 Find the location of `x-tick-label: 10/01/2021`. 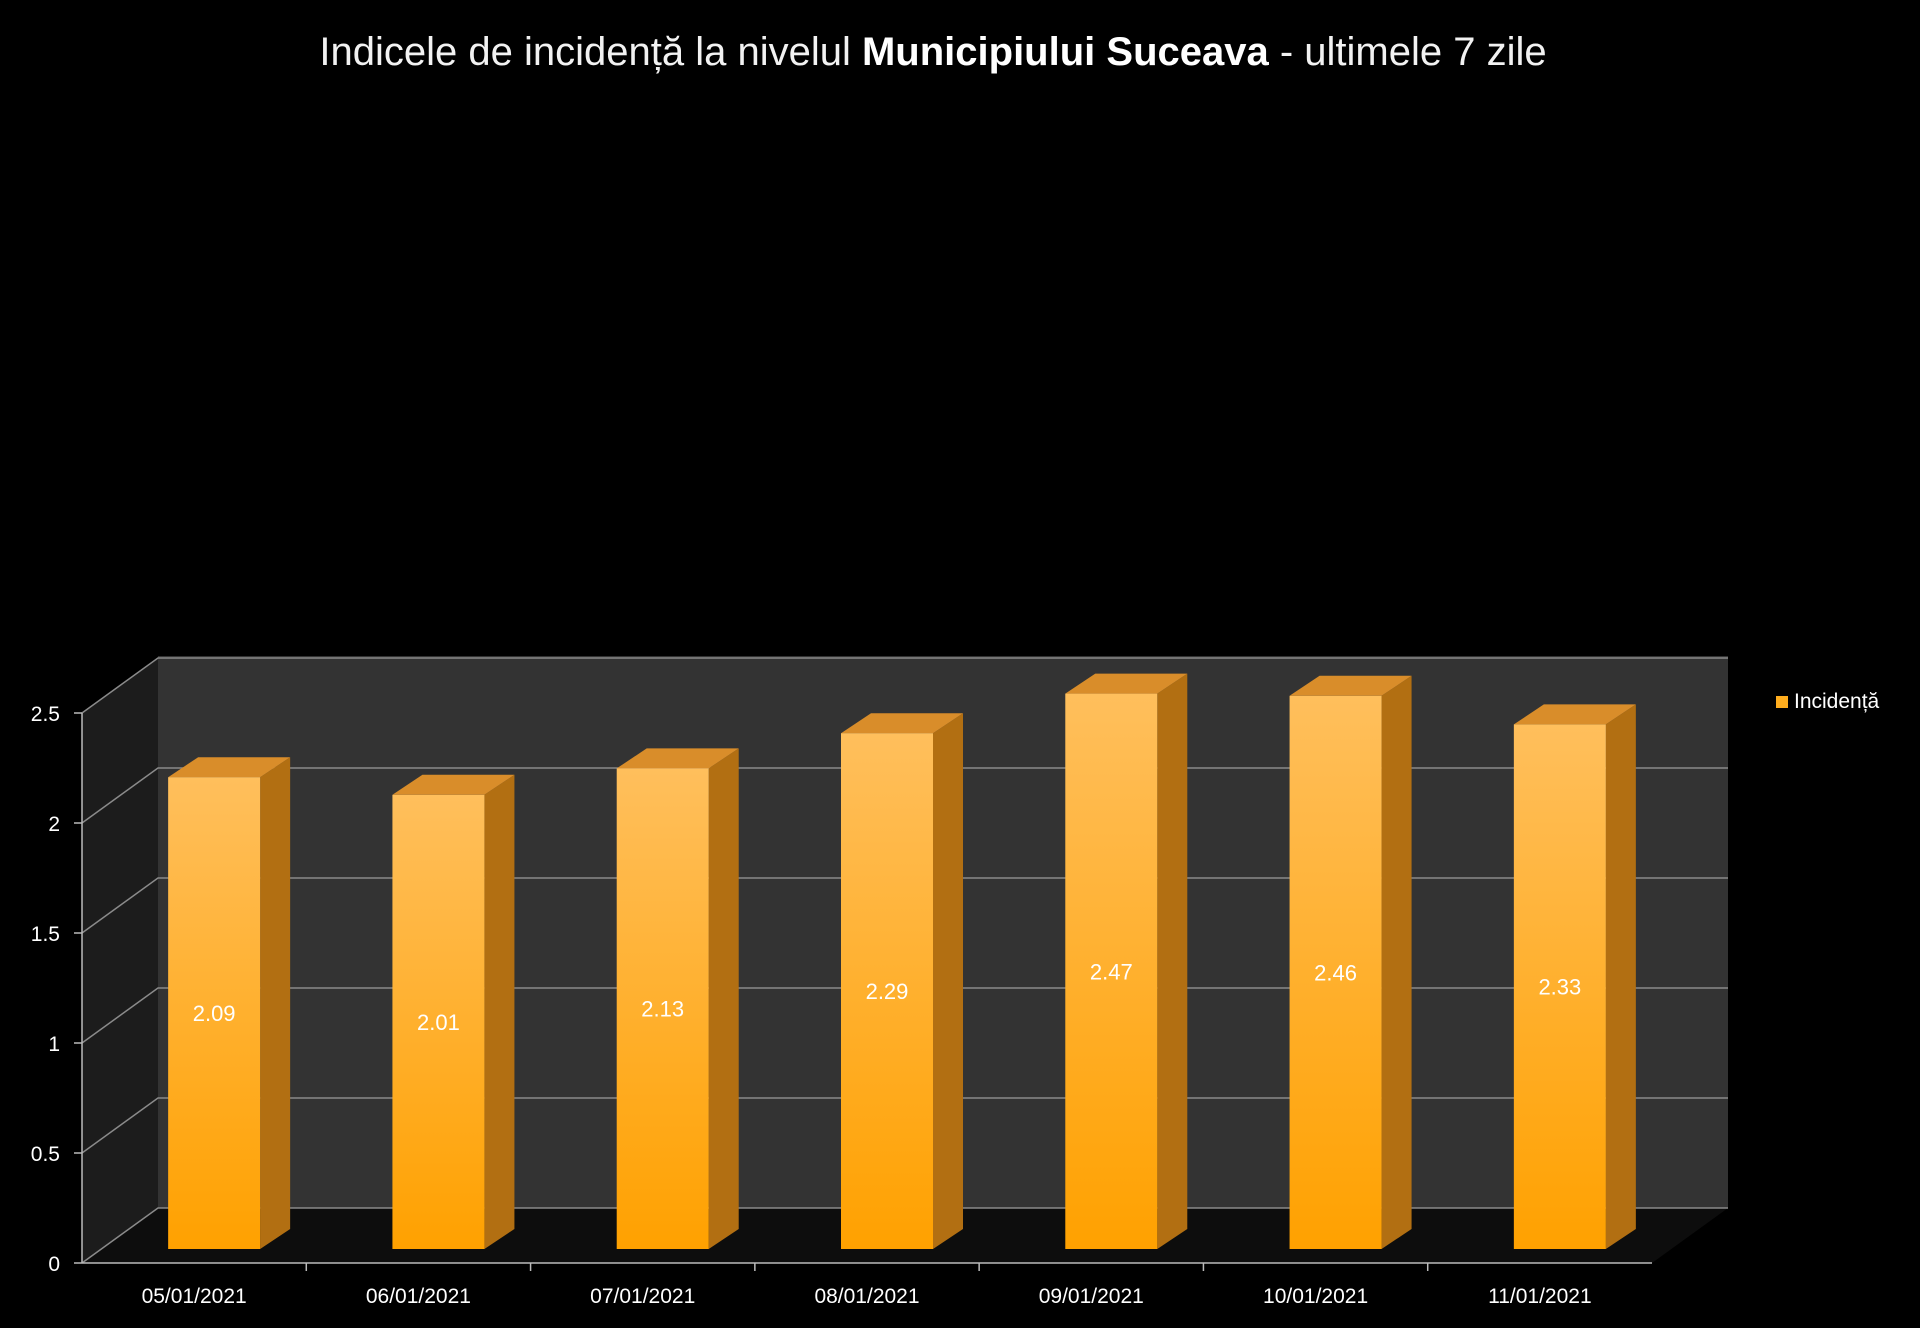

x-tick-label: 10/01/2021 is located at coordinates (1315, 1296).